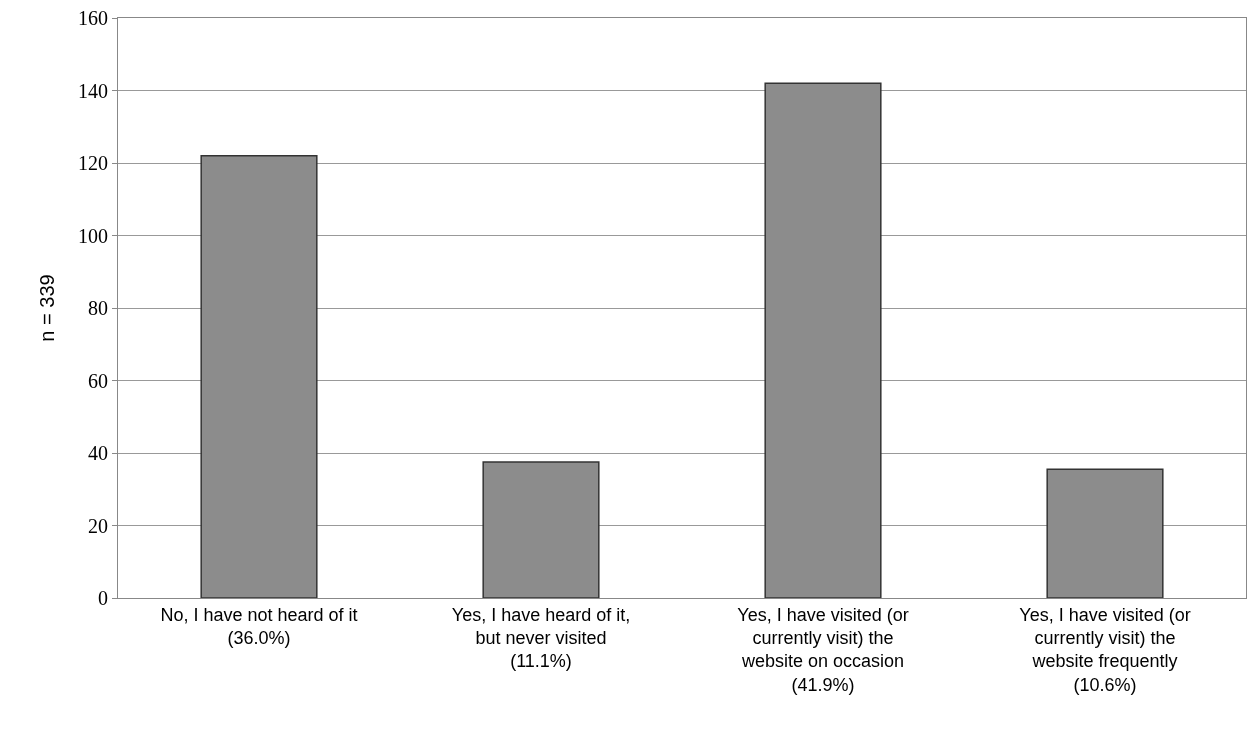 The image size is (1250, 734). I want to click on y-tick-label: 160, so click(93, 18).